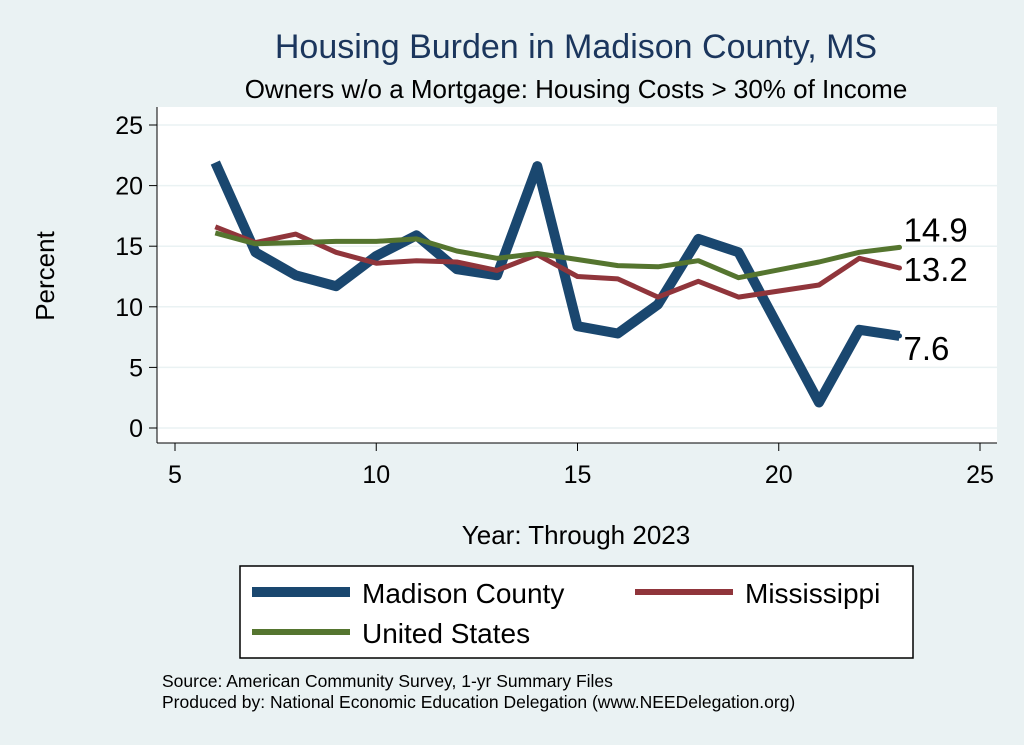  I want to click on y-tick-label: 5, so click(136, 368).